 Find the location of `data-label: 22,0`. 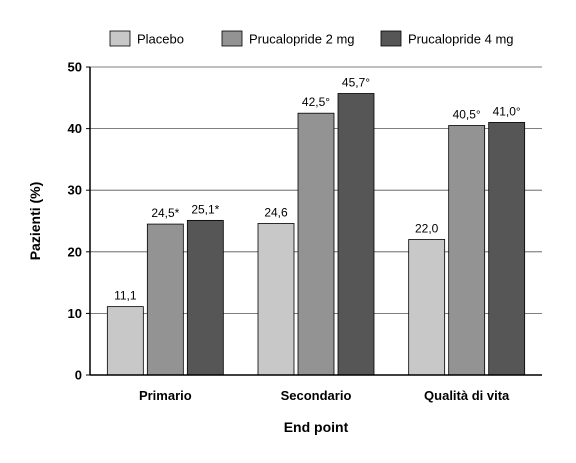

data-label: 22,0 is located at coordinates (427, 228).